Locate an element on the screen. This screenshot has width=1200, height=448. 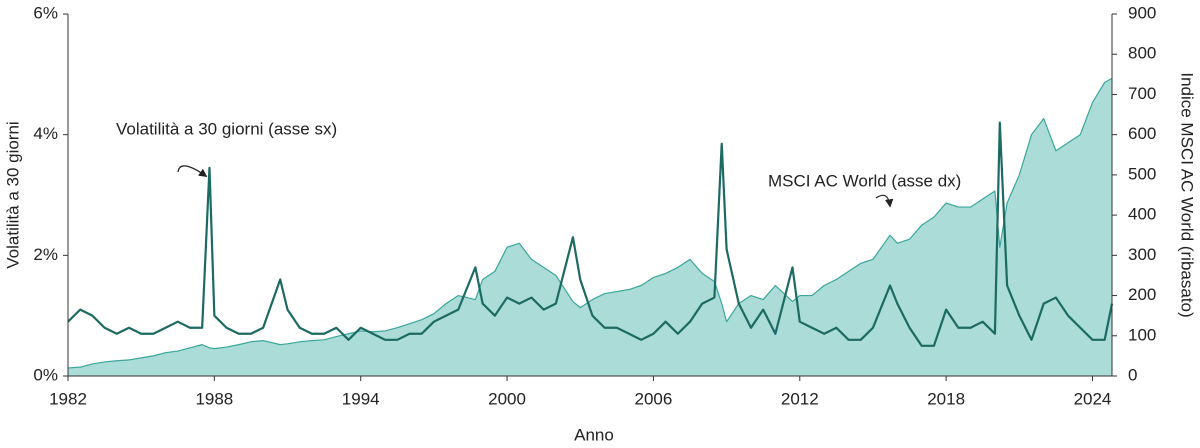
x-tick-label: 1988 is located at coordinates (214, 398).